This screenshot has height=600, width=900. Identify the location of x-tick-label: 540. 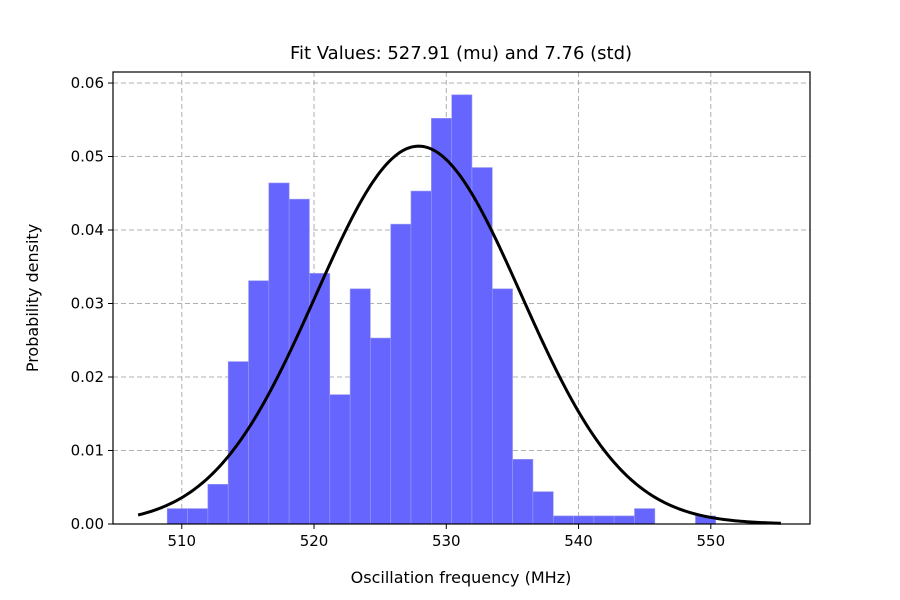
(578, 541).